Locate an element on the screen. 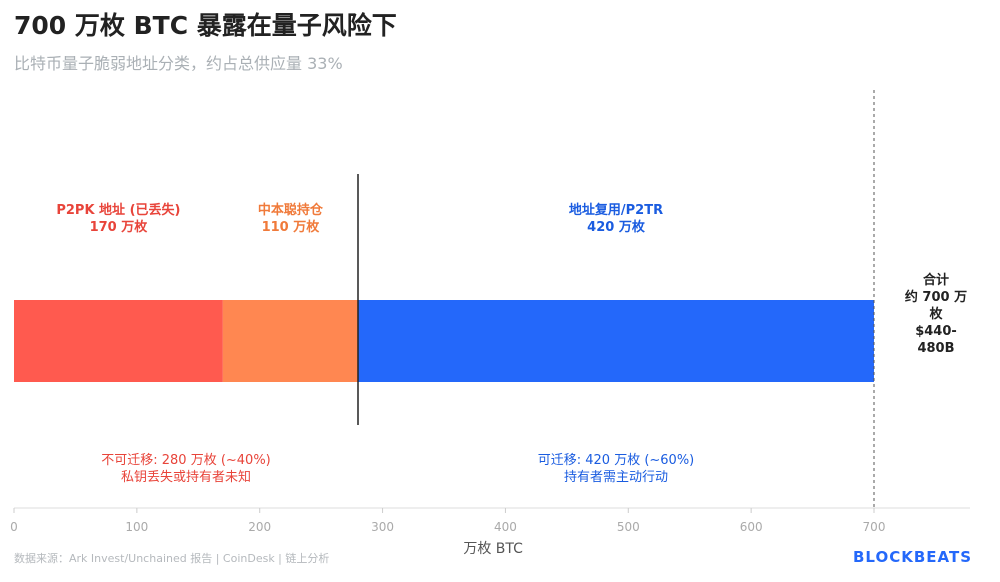 The width and height of the screenshot is (1000, 582). segment-label-line: 170 万枚 is located at coordinates (118, 227).